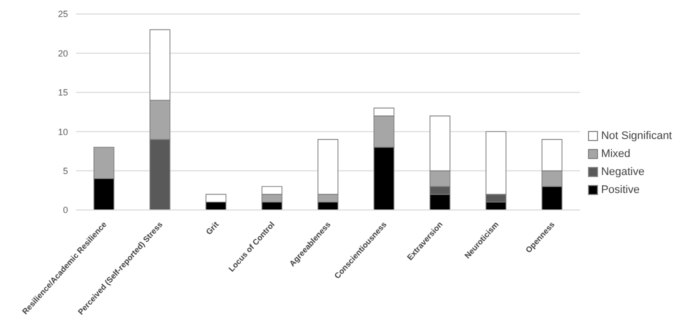  Describe the element at coordinates (63, 131) in the screenshot. I see `y-tick-label: 10` at that location.